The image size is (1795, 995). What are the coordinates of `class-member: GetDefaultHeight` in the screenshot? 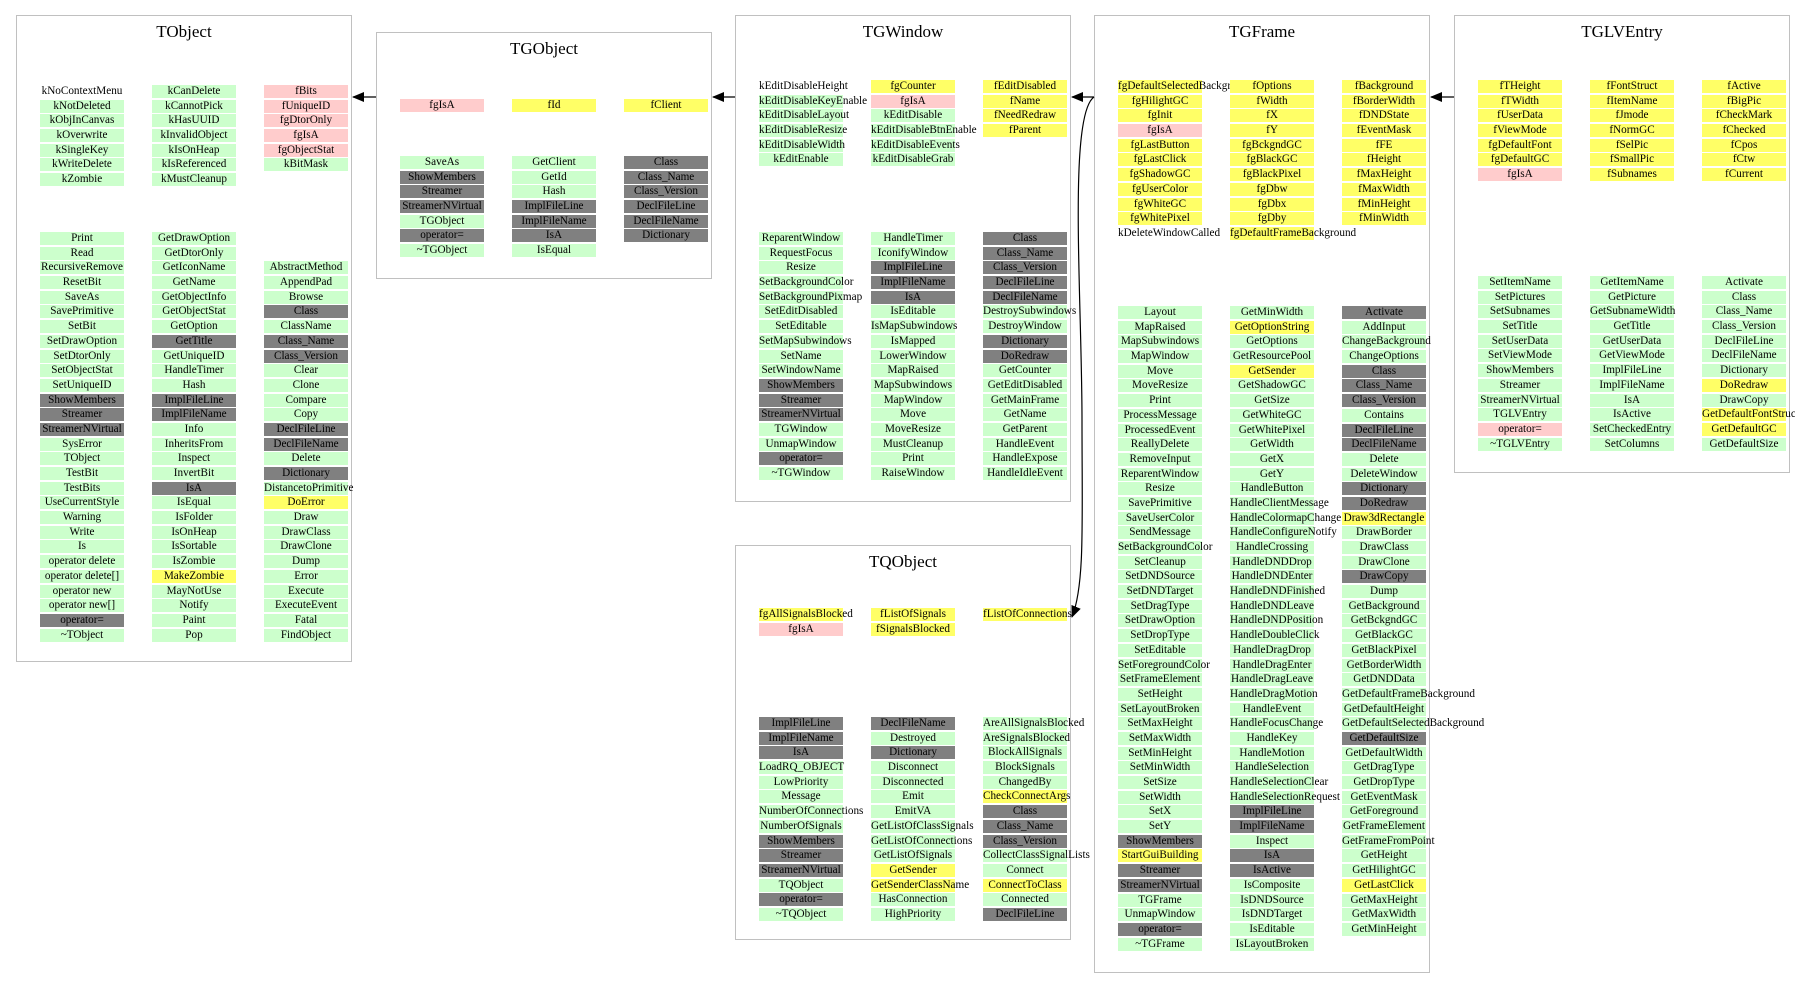 It's located at (1384, 709).